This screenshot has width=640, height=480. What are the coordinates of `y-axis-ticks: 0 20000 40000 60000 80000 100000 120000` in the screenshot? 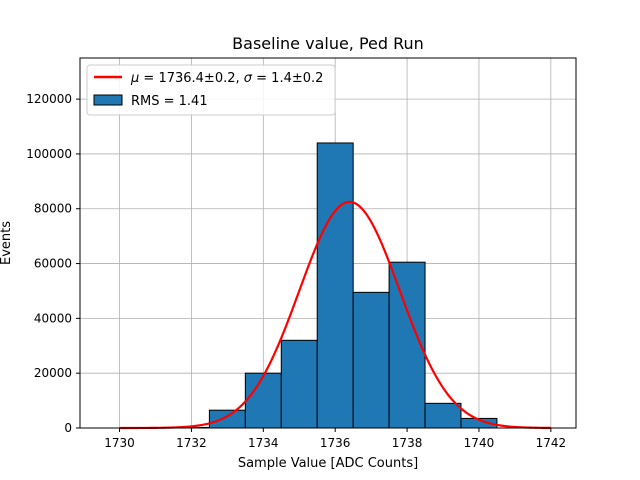 It's located at (53, 263).